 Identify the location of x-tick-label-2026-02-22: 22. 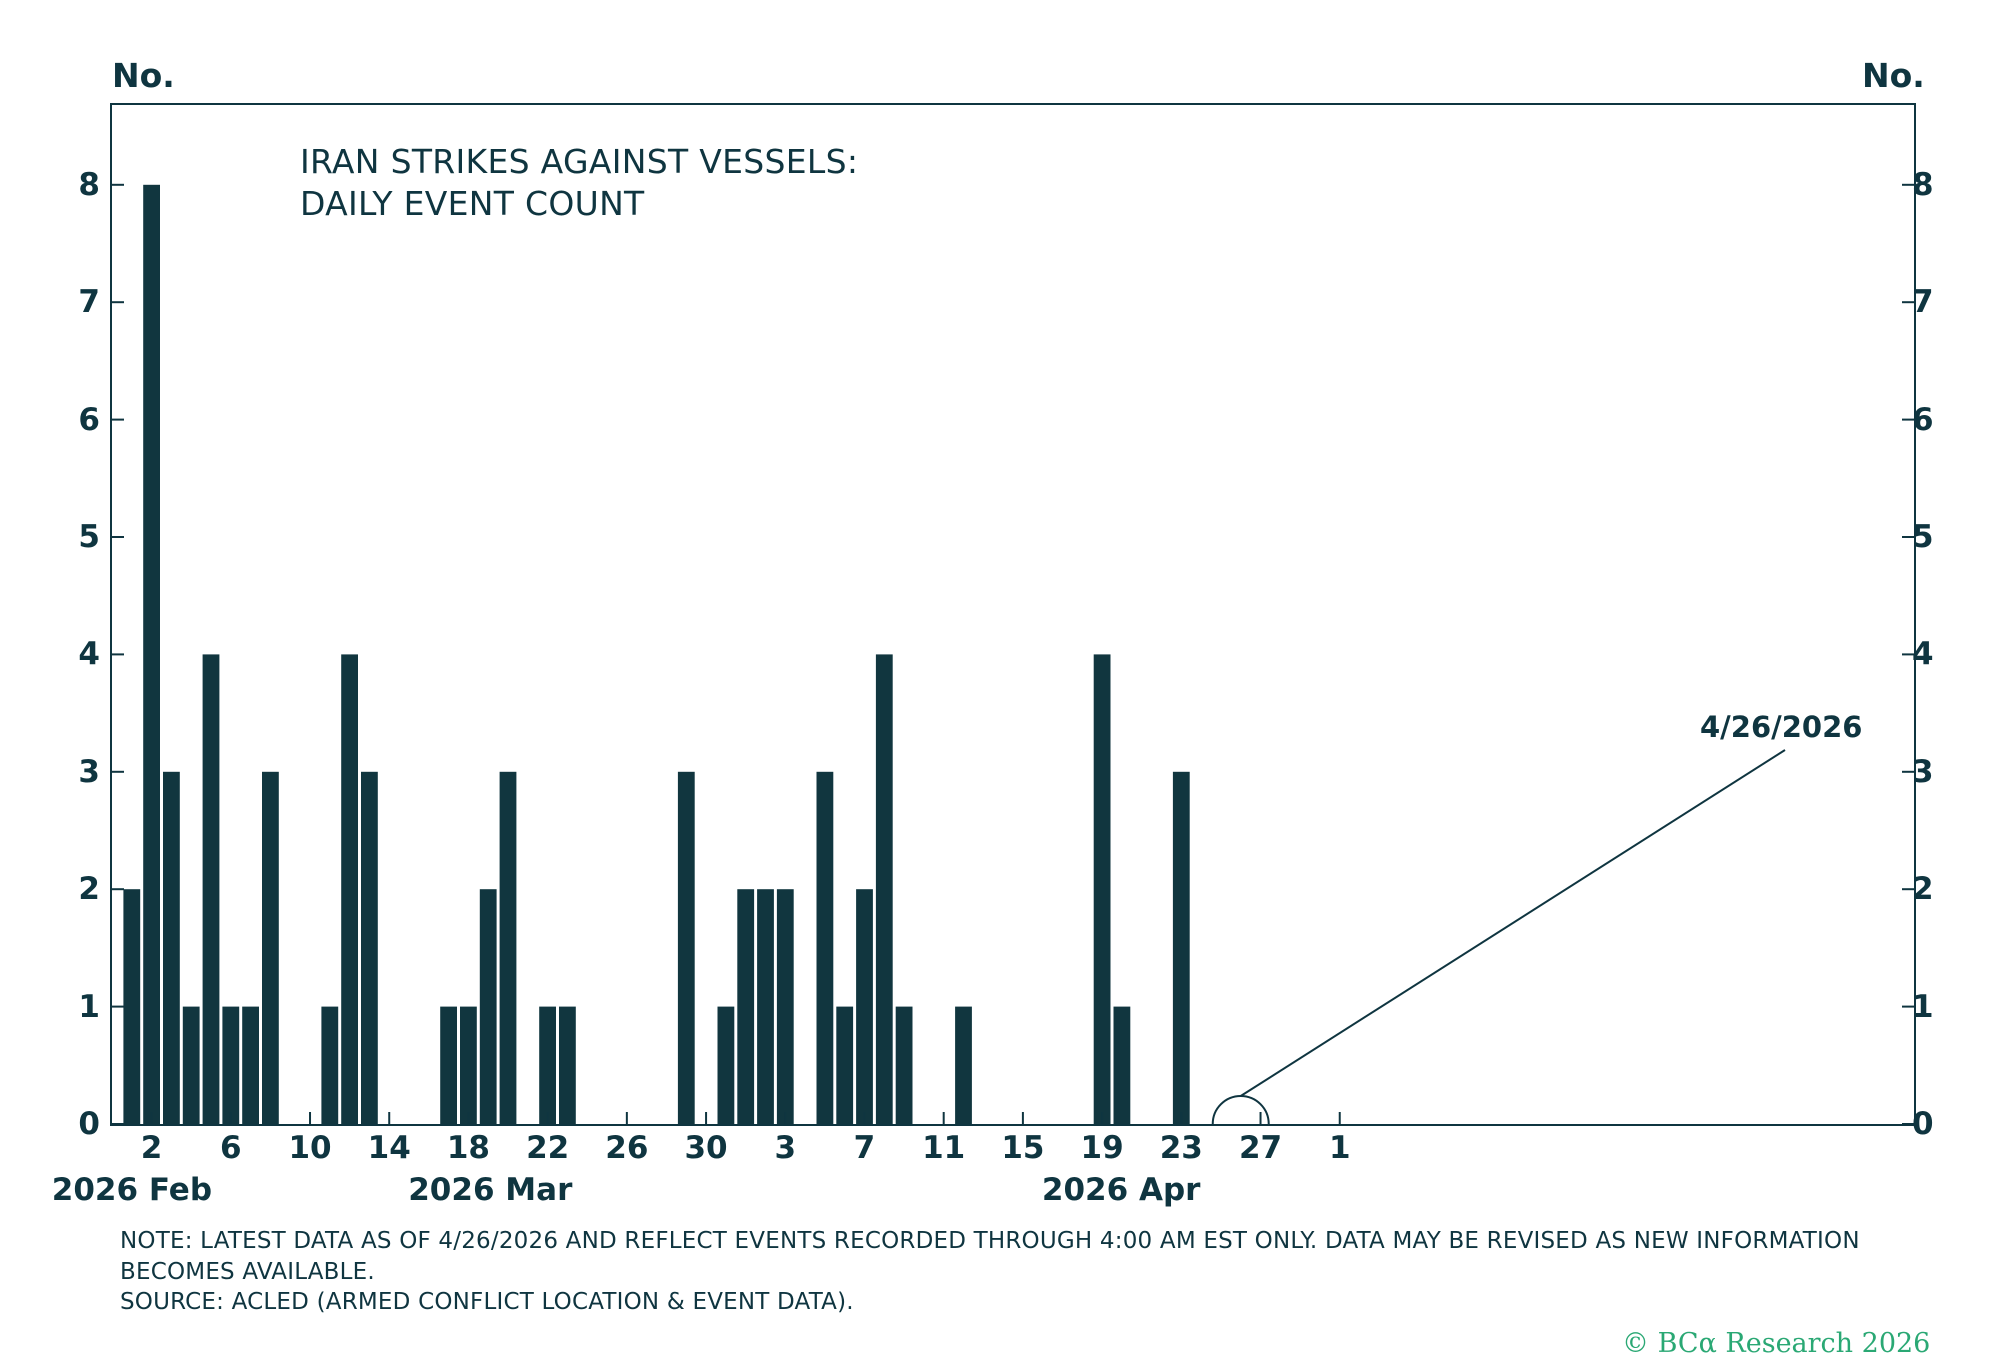
(548, 1148).